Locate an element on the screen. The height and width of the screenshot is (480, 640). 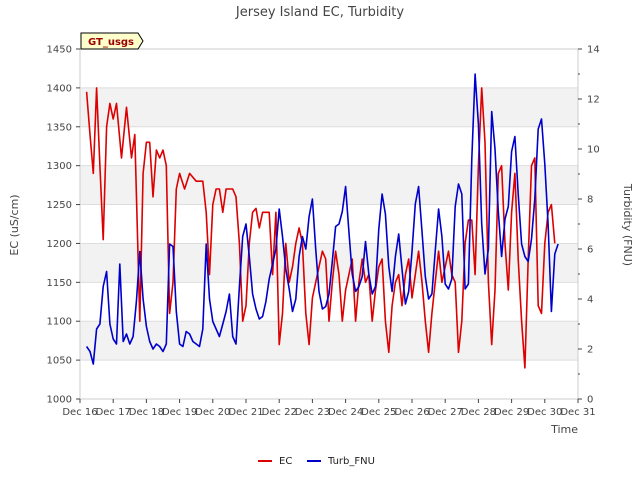
y-left-tick-label: 1050 is located at coordinates (59, 361).